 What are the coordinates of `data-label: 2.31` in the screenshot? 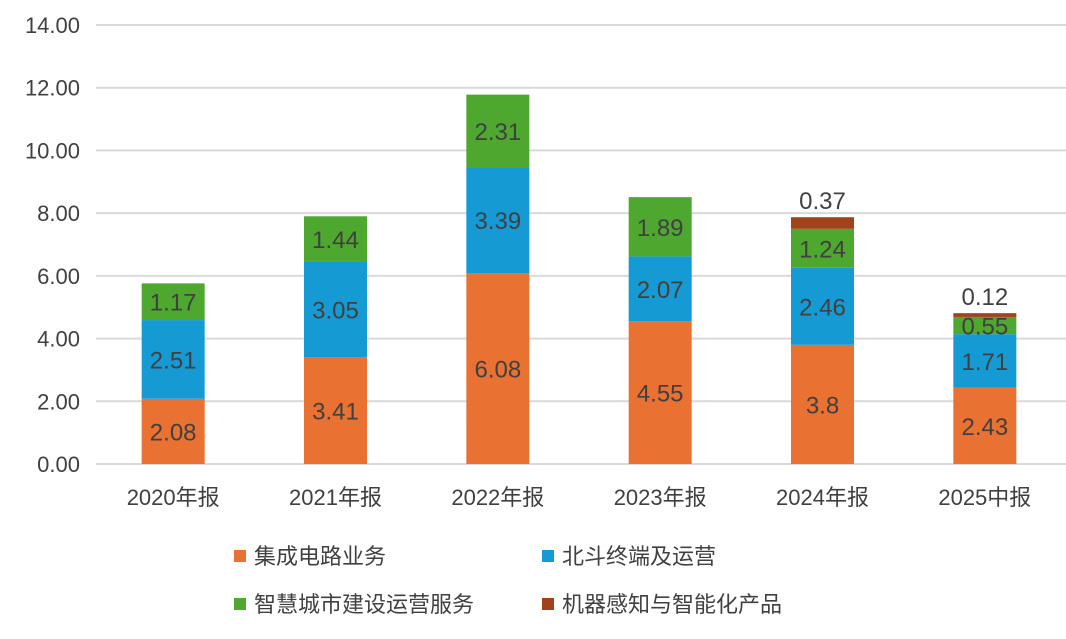 It's located at (497, 132).